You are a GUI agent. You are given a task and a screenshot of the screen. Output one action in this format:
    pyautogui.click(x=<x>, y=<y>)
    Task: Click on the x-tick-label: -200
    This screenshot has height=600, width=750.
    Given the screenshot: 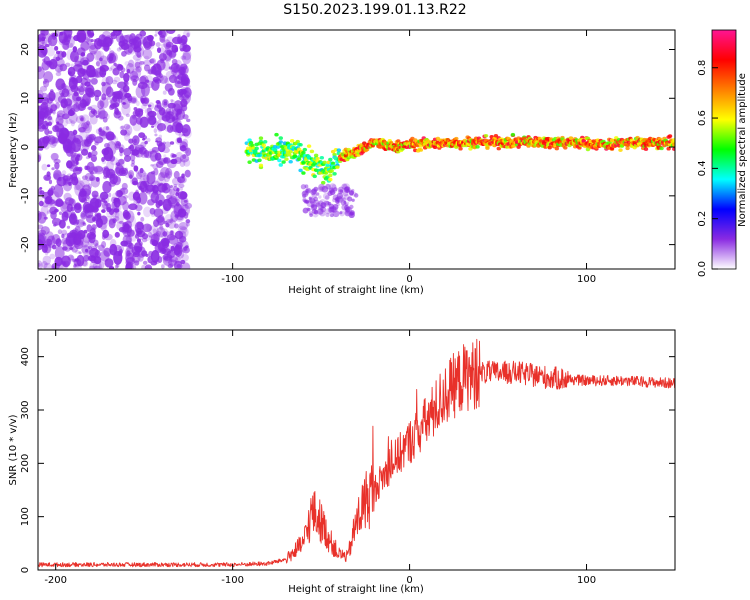 What is the action you would take?
    pyautogui.click(x=55, y=580)
    